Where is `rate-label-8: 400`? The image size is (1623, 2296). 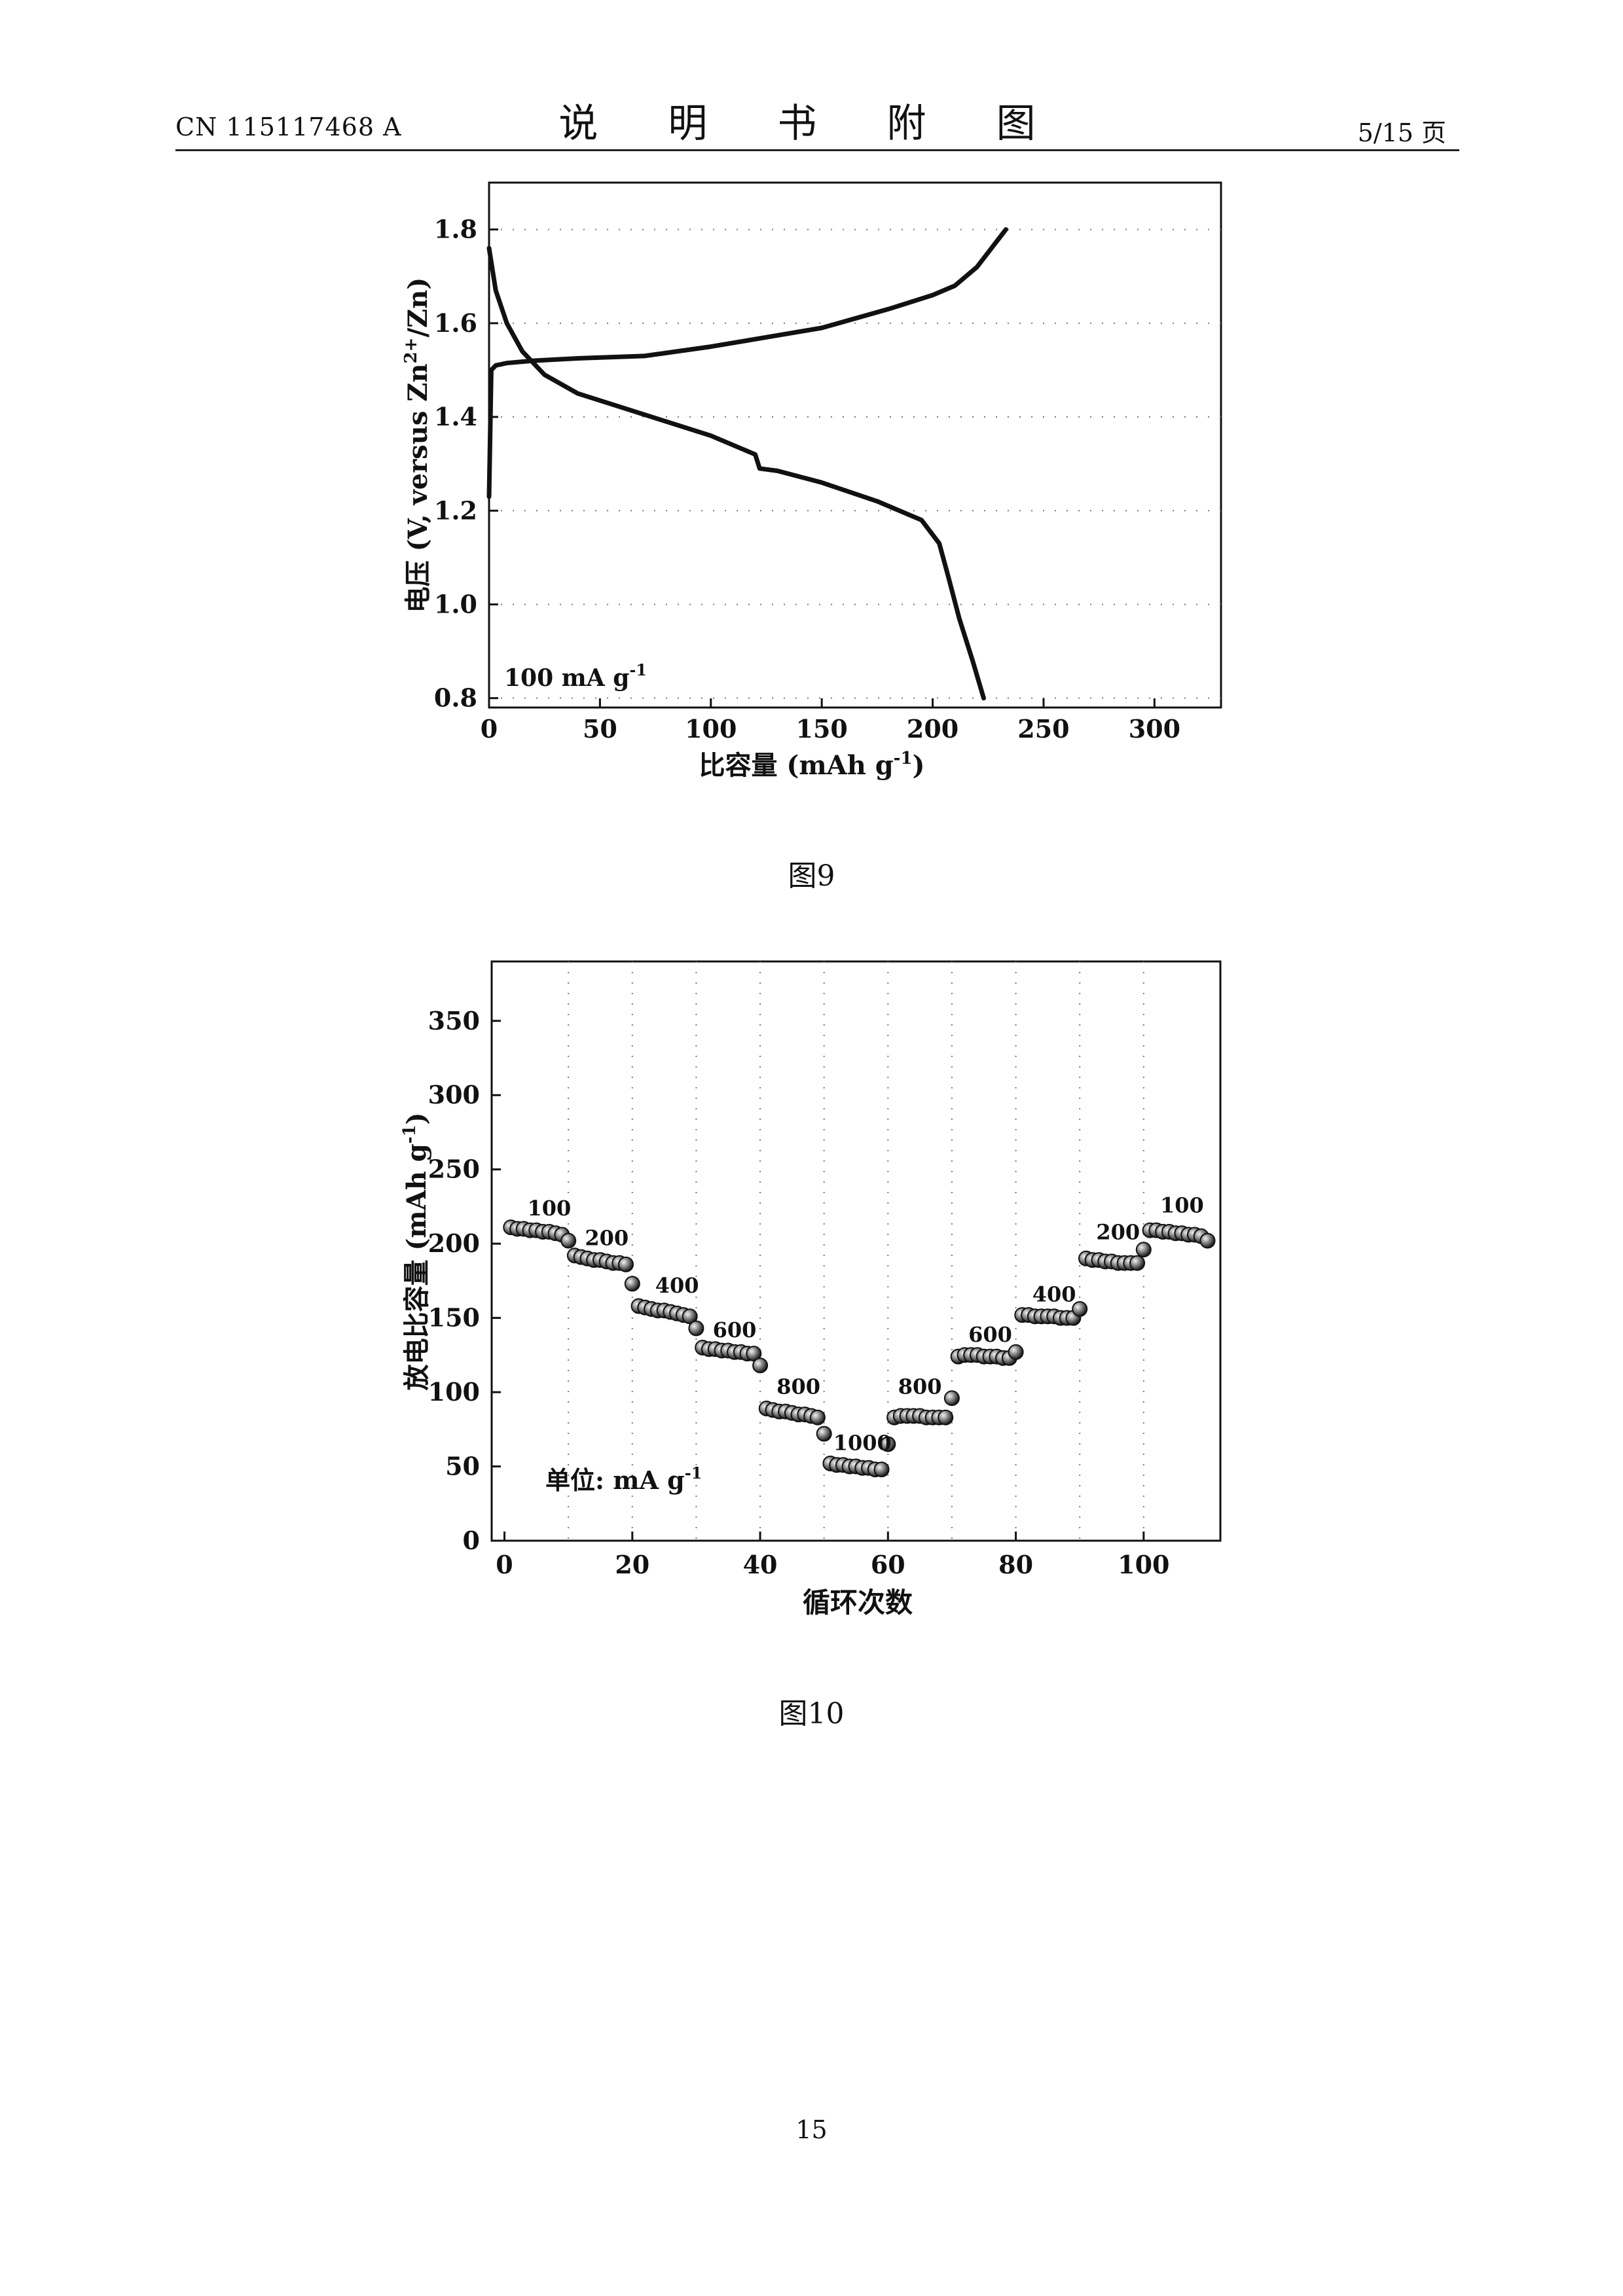 rate-label-8: 400 is located at coordinates (1054, 1294).